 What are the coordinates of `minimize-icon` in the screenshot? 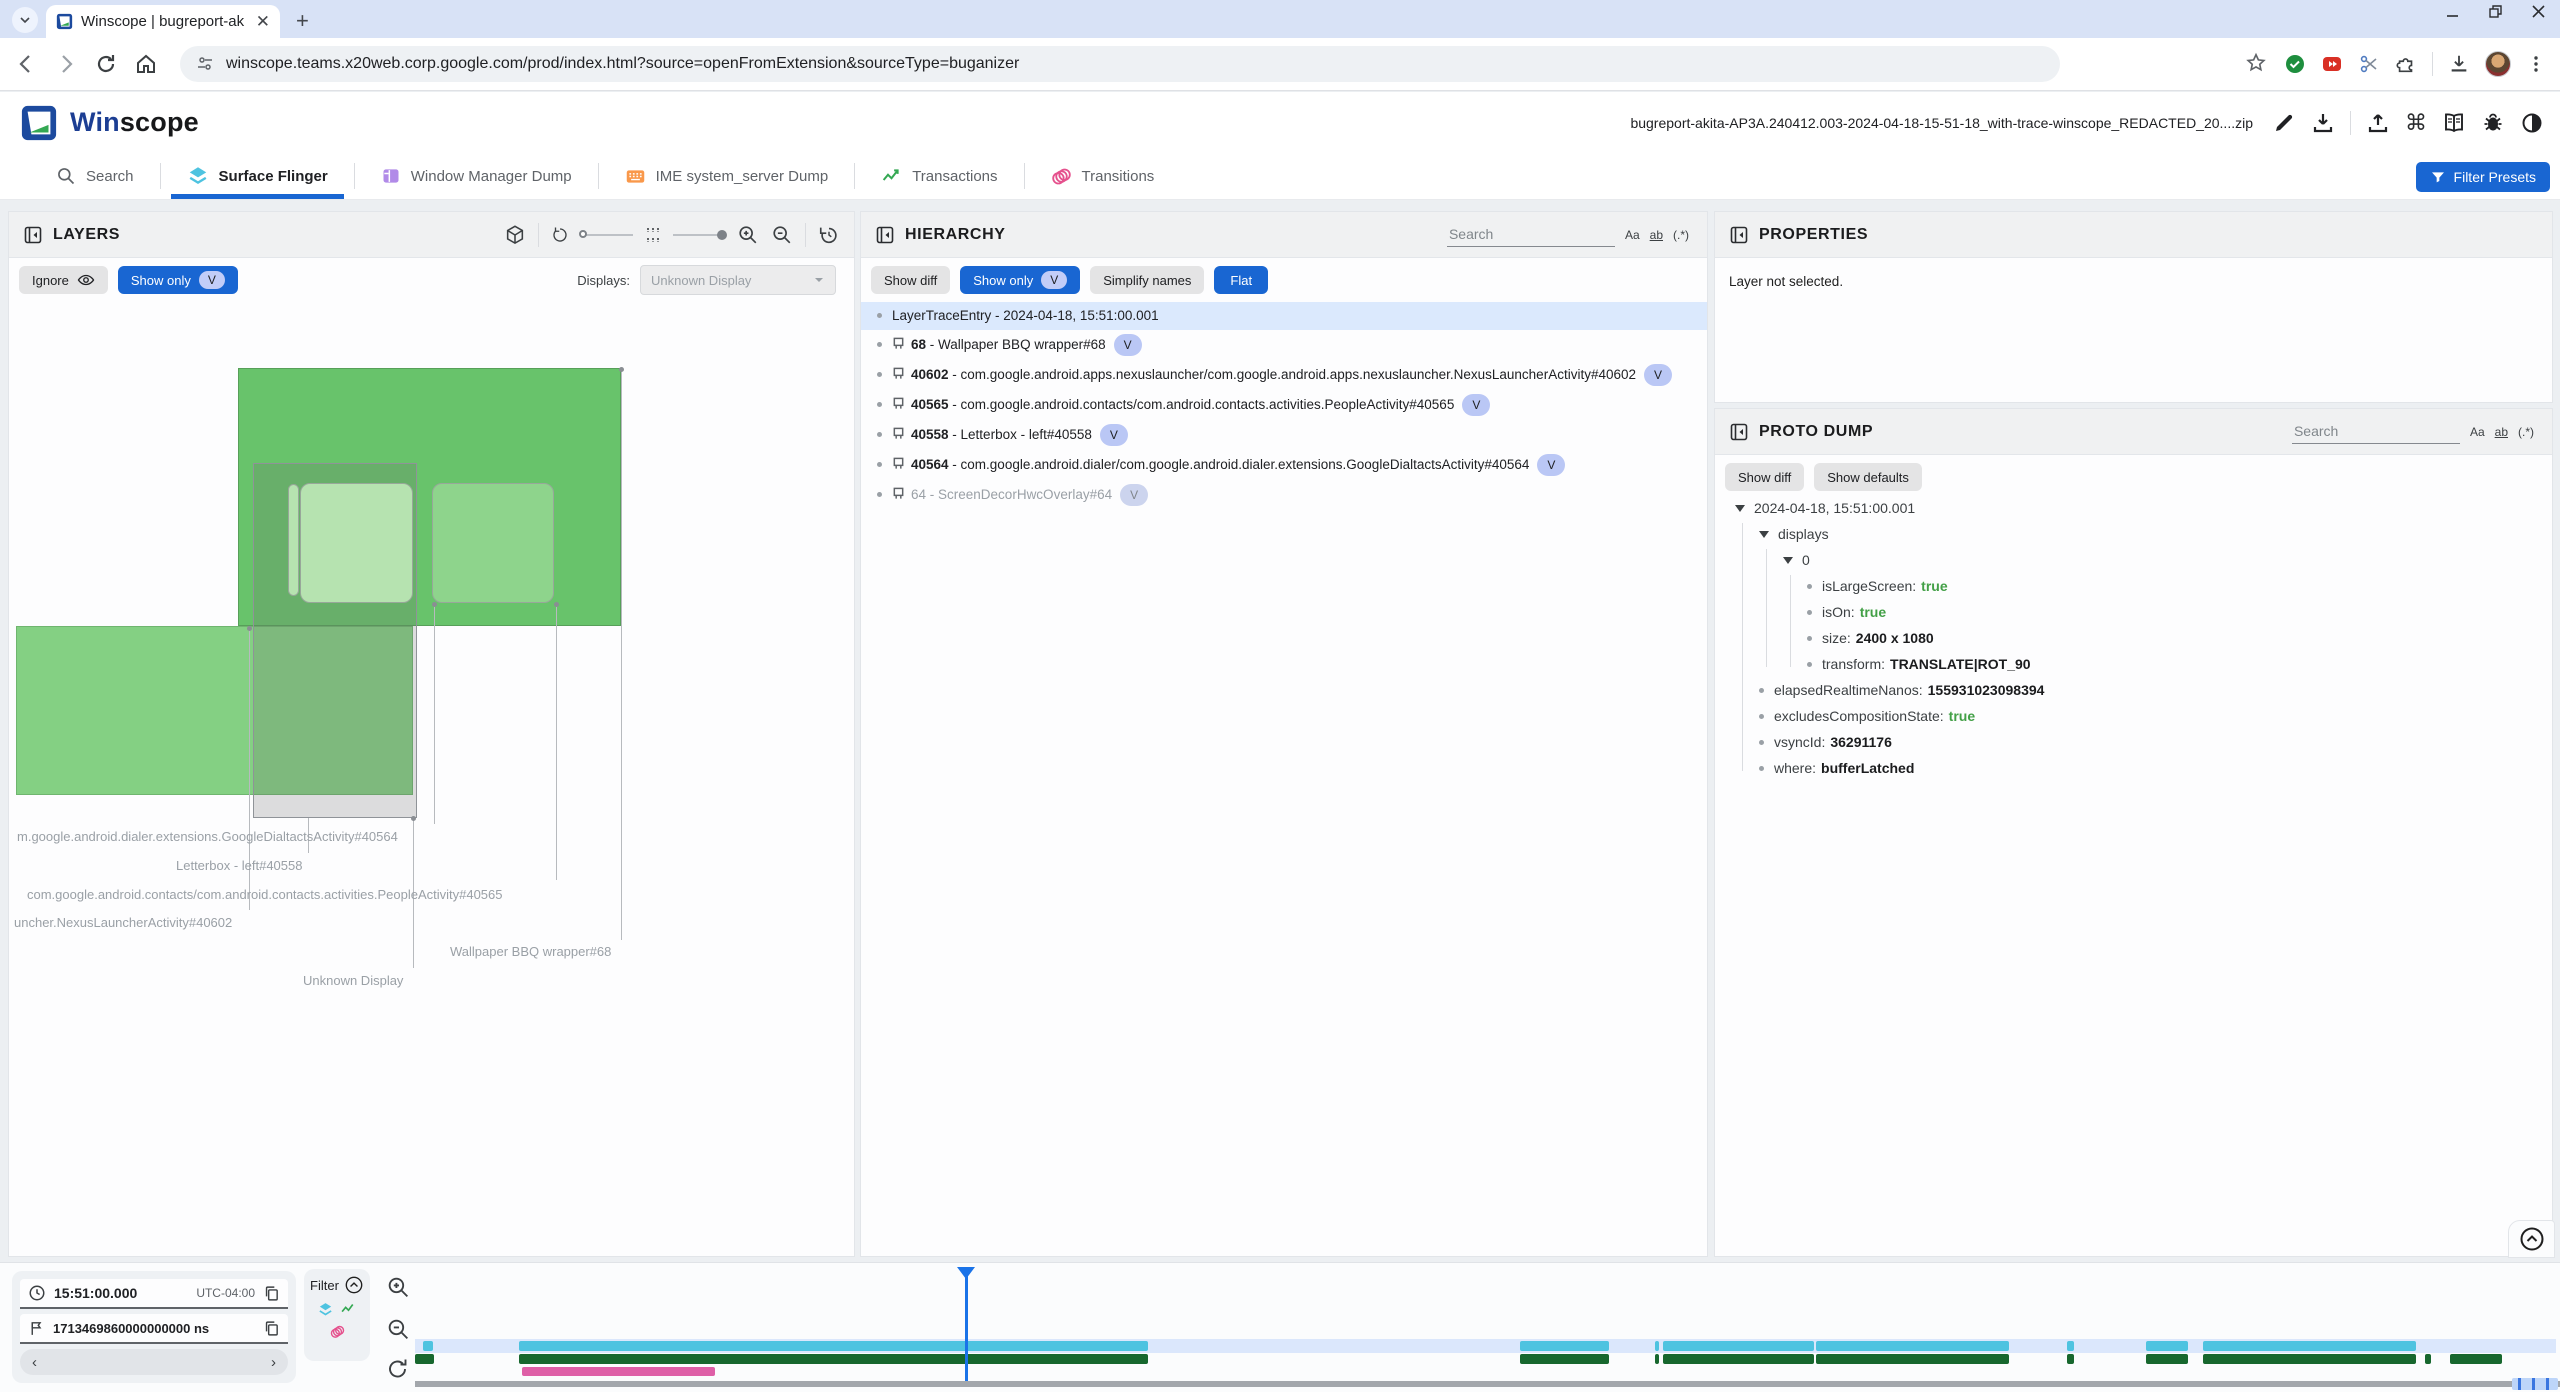 It's located at (2452, 11).